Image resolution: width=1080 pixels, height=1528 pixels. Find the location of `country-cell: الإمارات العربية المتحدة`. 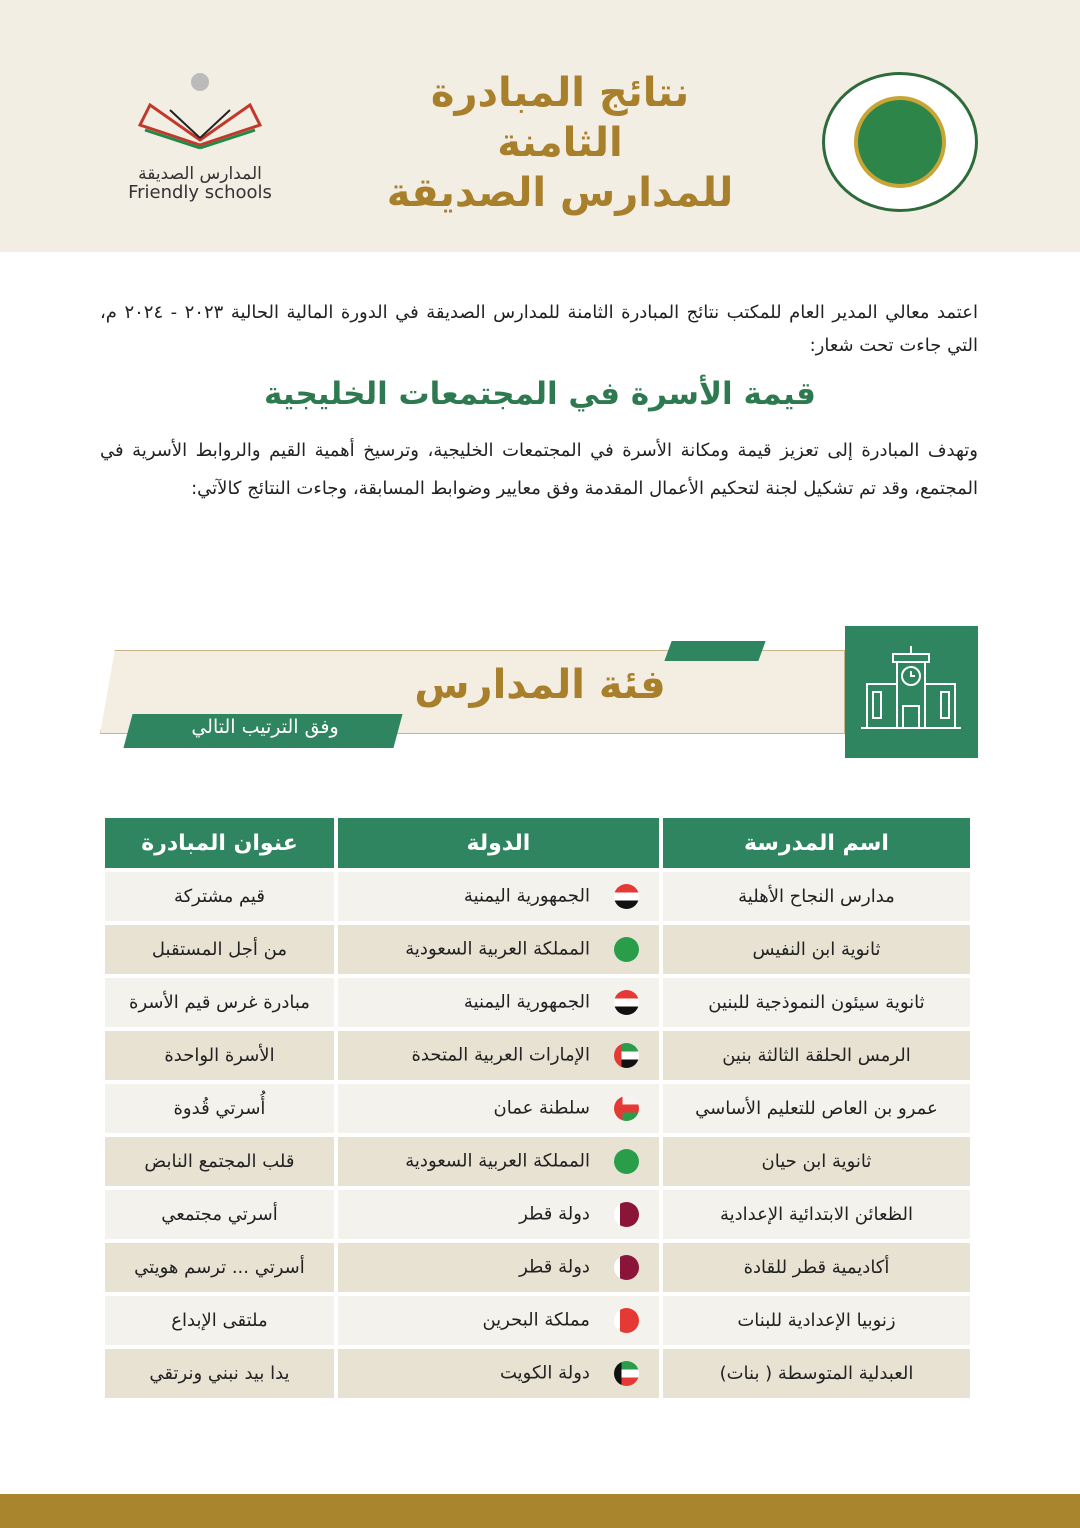

country-cell: الإمارات العربية المتحدة is located at coordinates (498, 1055).